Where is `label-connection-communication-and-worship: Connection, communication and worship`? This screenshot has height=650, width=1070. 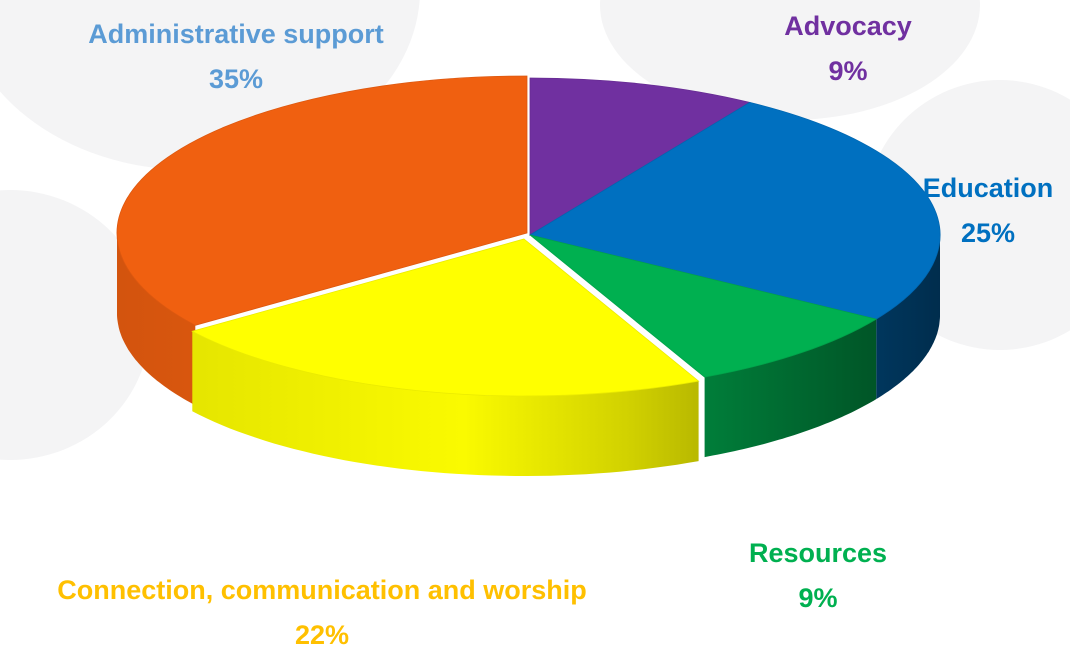
label-connection-communication-and-worship: Connection, communication and worship is located at coordinates (322, 590).